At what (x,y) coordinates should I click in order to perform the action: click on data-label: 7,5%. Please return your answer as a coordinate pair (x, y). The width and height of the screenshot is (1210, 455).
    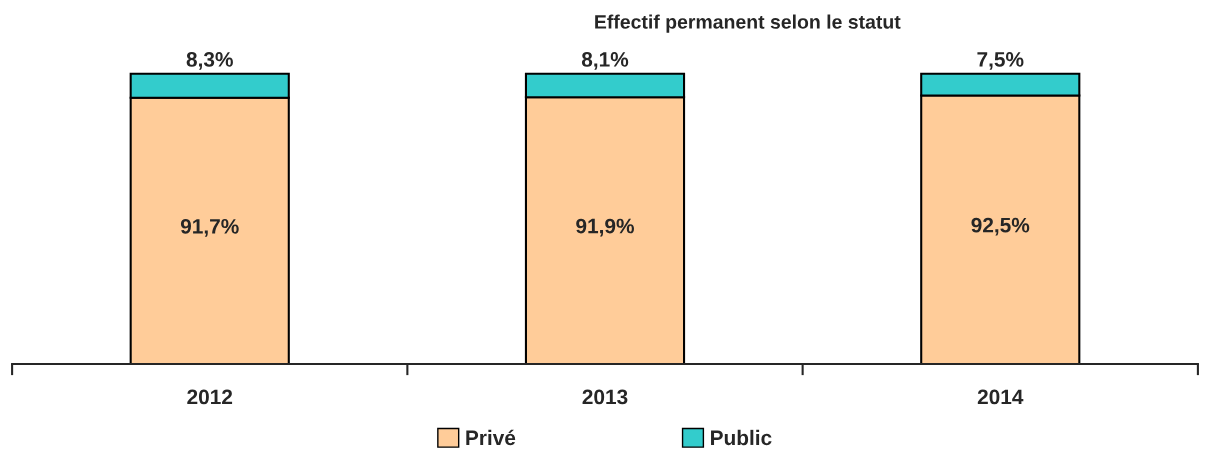
    Looking at the image, I should click on (1000, 61).